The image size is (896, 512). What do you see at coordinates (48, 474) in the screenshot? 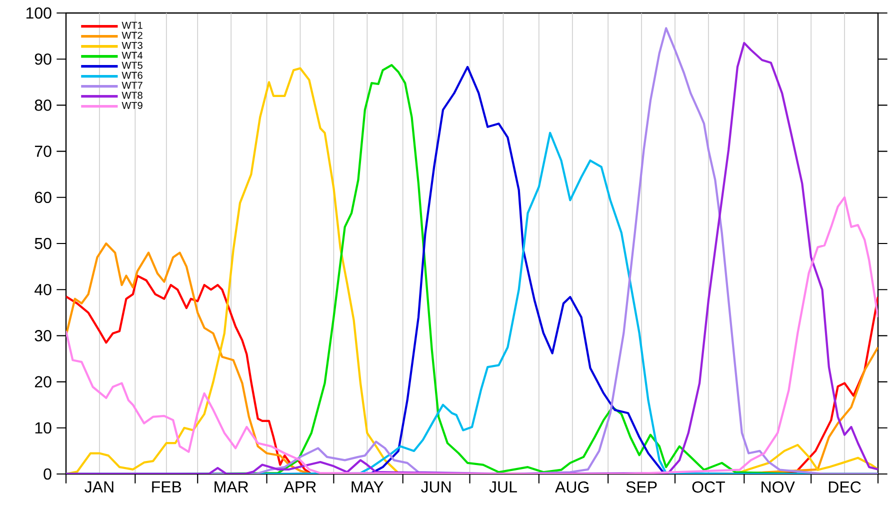
I see `y-tick-label: 0` at bounding box center [48, 474].